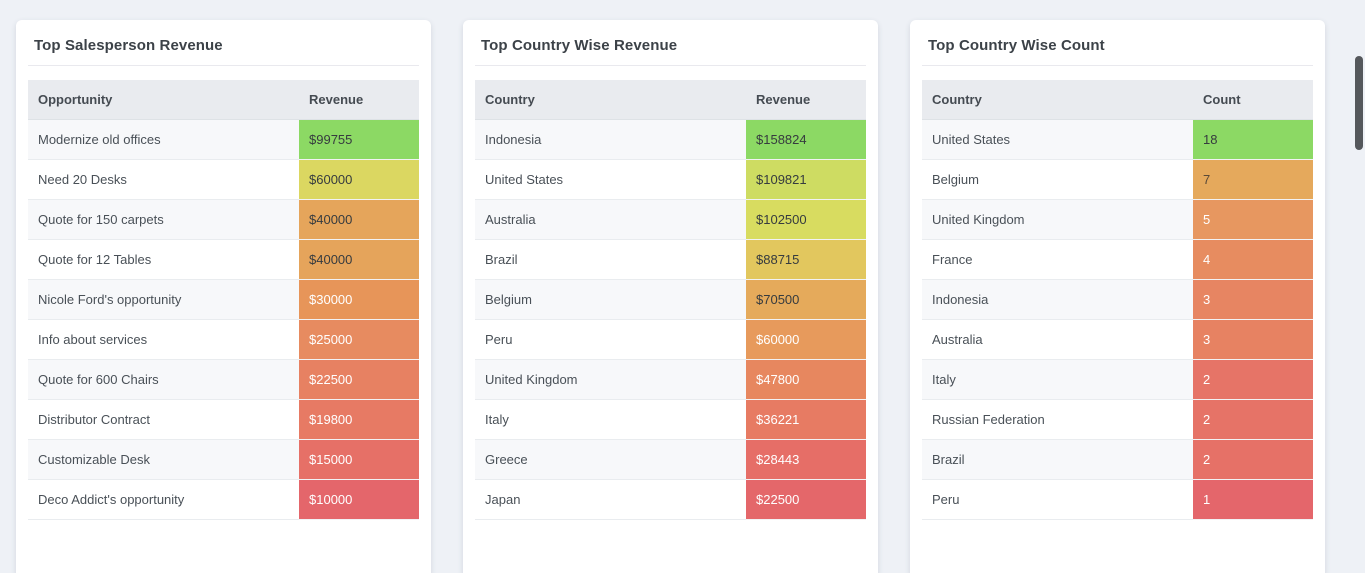  Describe the element at coordinates (1057, 419) in the screenshot. I see `row-label: Russian Federation` at that location.